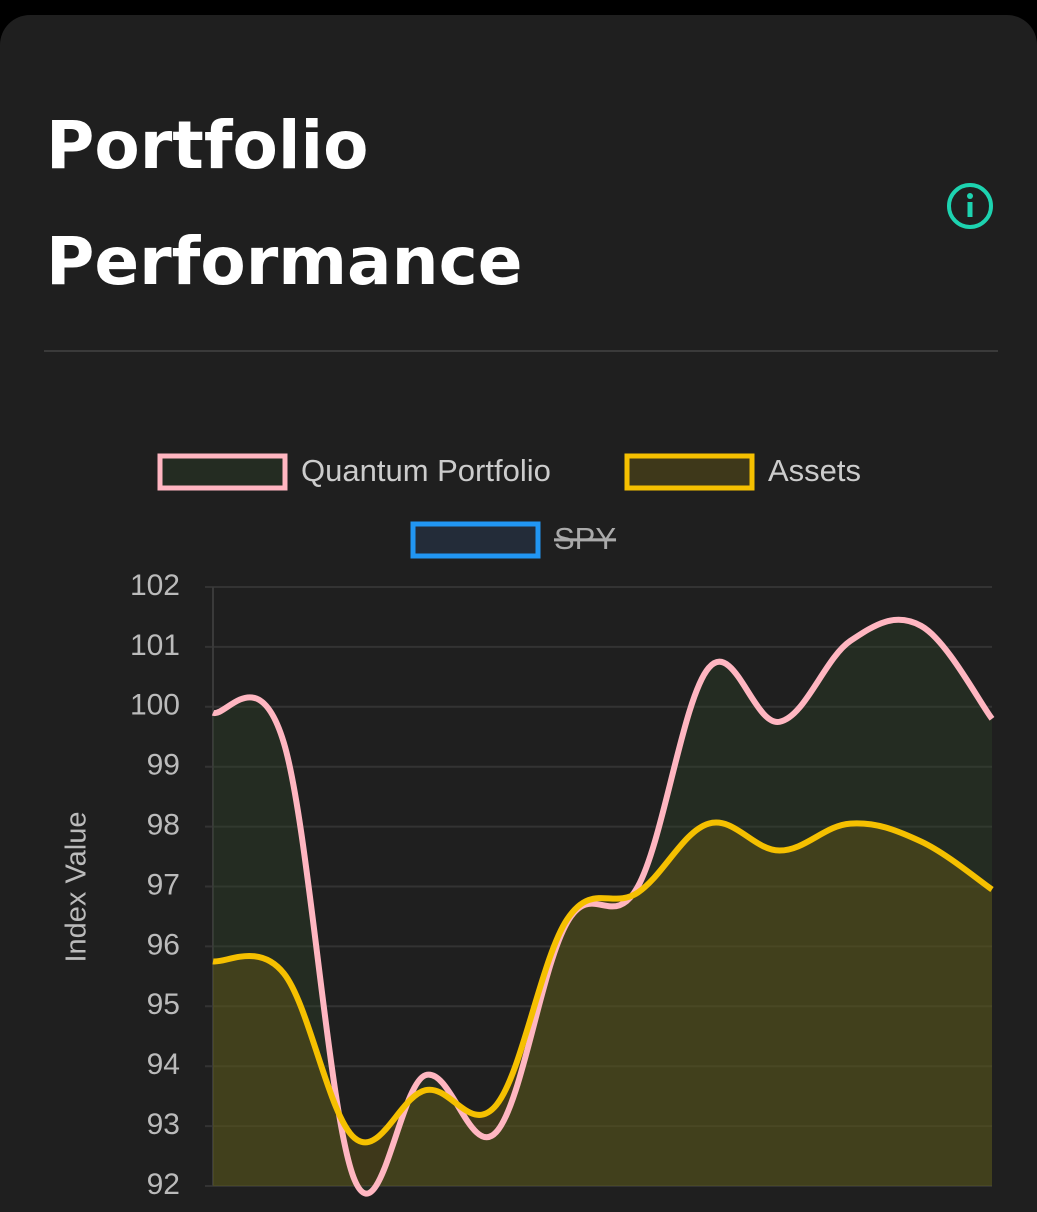 The image size is (1037, 1212). I want to click on info-circle, so click(970, 206).